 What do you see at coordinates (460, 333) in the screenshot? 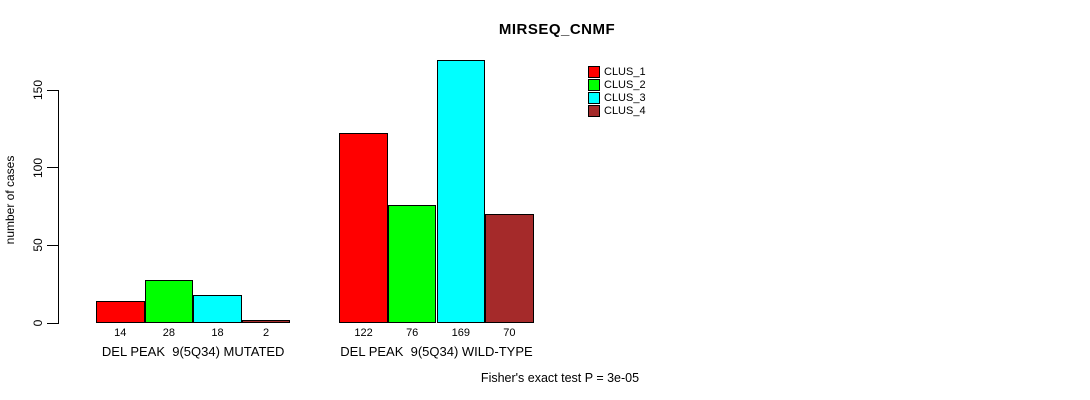
I see `bar-value-label: 169` at bounding box center [460, 333].